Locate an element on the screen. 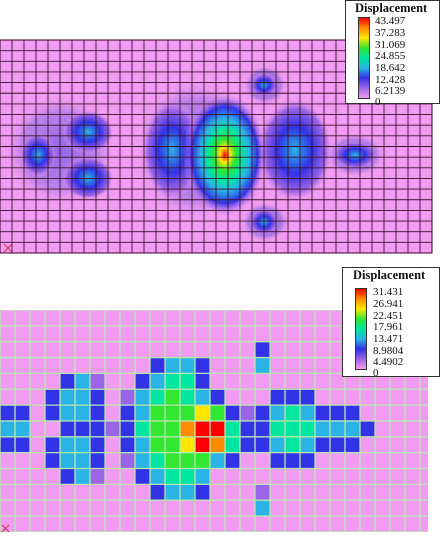 The width and height of the screenshot is (440, 539). bottom-legend-colorbar is located at coordinates (361, 329).